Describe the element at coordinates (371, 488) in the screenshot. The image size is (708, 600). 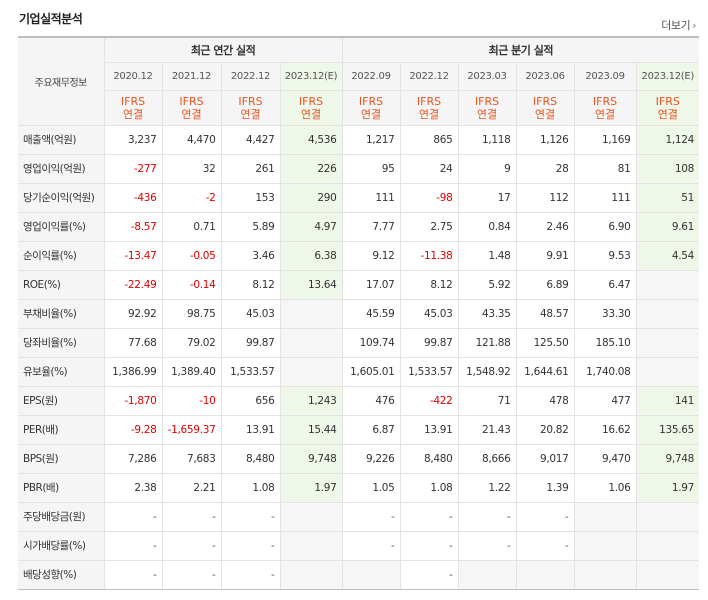
I see `table-cell: 1.05` at that location.